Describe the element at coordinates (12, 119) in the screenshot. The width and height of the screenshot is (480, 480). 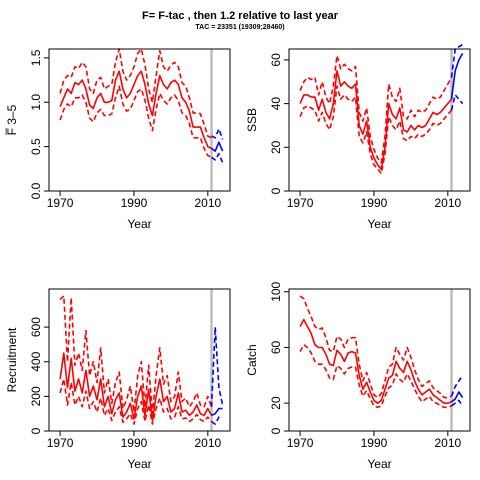
I see `y-axis-label: F̅ 3–5` at that location.